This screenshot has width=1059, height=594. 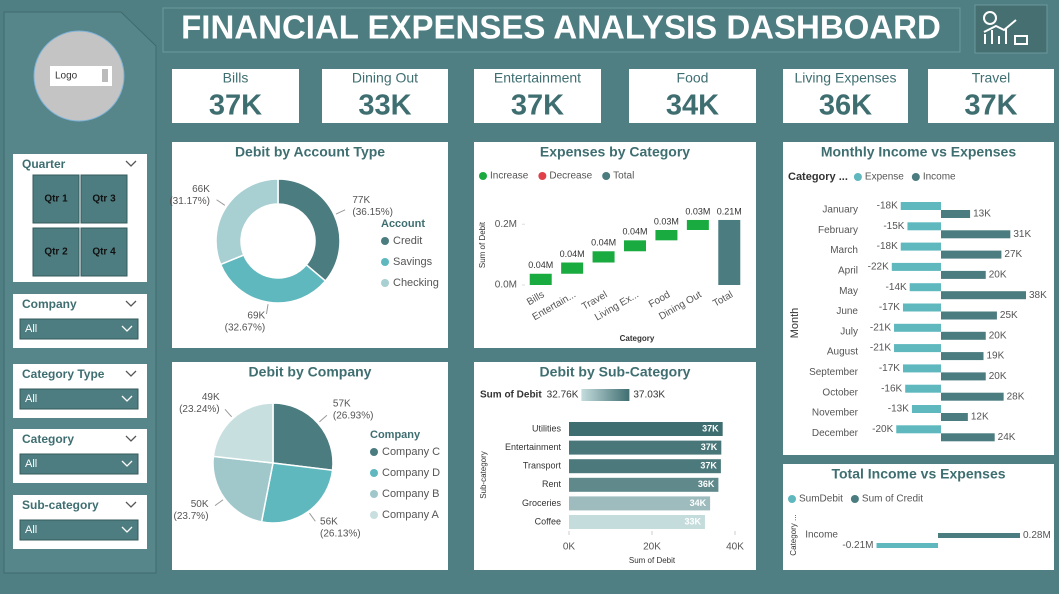 What do you see at coordinates (918, 152) in the screenshot?
I see `chart-title: Monthly Income vs Expenses` at bounding box center [918, 152].